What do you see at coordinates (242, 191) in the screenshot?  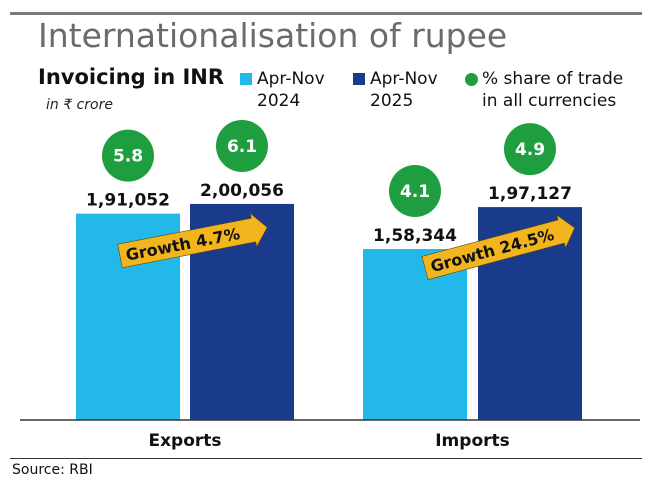 I see `value-label-exports-apr-nov-2025: 2,00,056` at bounding box center [242, 191].